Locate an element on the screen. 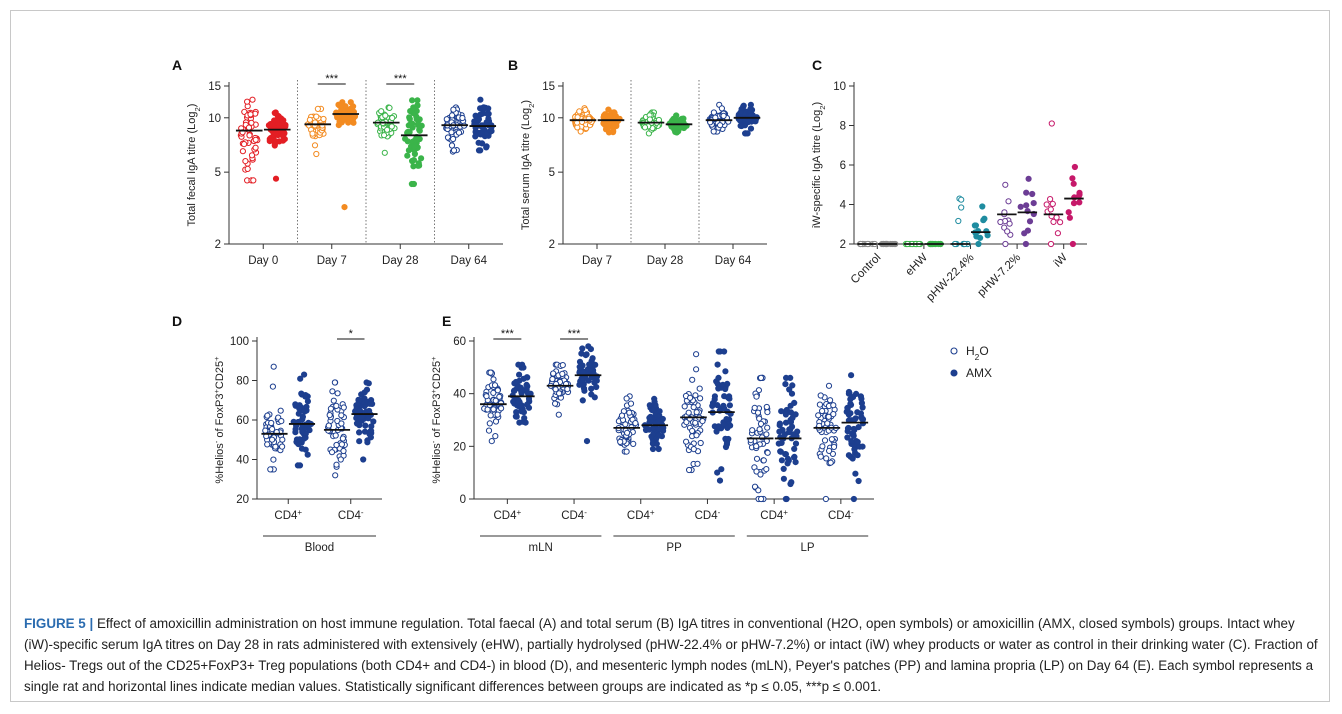 The image size is (1342, 714). legend-marker-h2o is located at coordinates (954, 351).